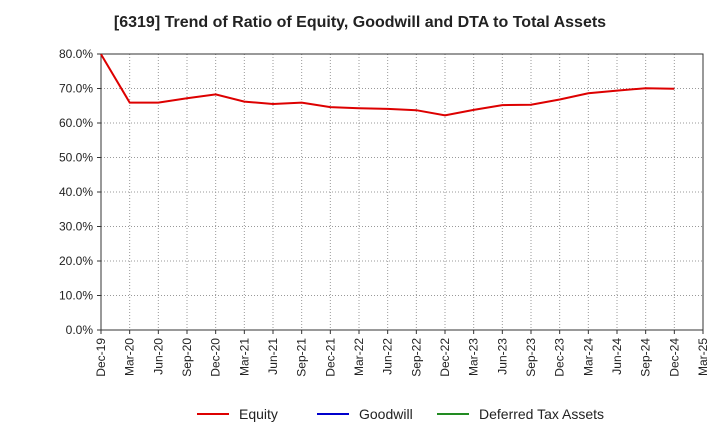 This screenshot has height=440, width=720. Describe the element at coordinates (76, 89) in the screenshot. I see `y-tick-label: 70.0%` at that location.